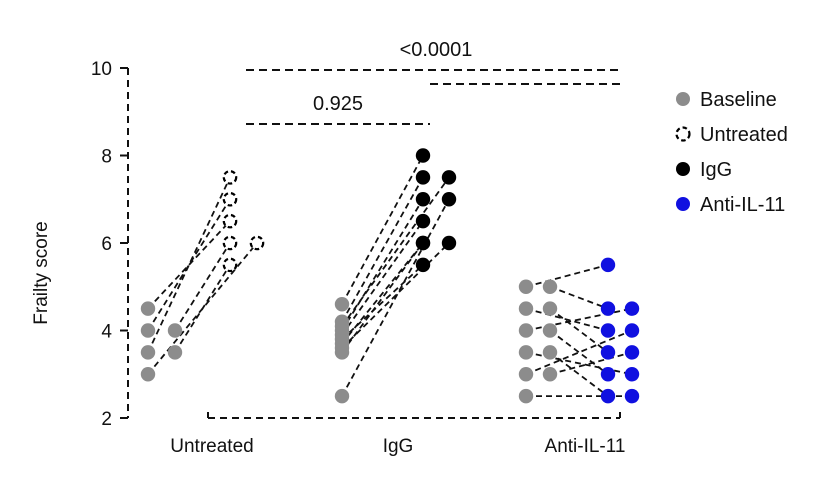  I want to click on y-tick-label: 6, so click(106, 244).